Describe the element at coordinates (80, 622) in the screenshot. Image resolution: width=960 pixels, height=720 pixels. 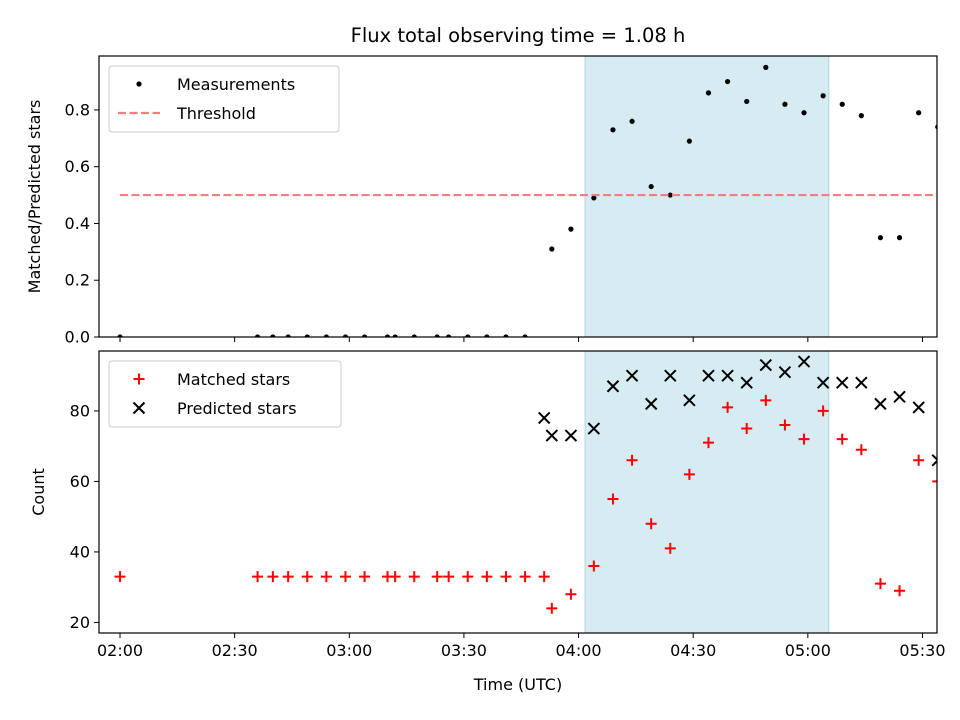
I see `y-tick-label: 20` at that location.